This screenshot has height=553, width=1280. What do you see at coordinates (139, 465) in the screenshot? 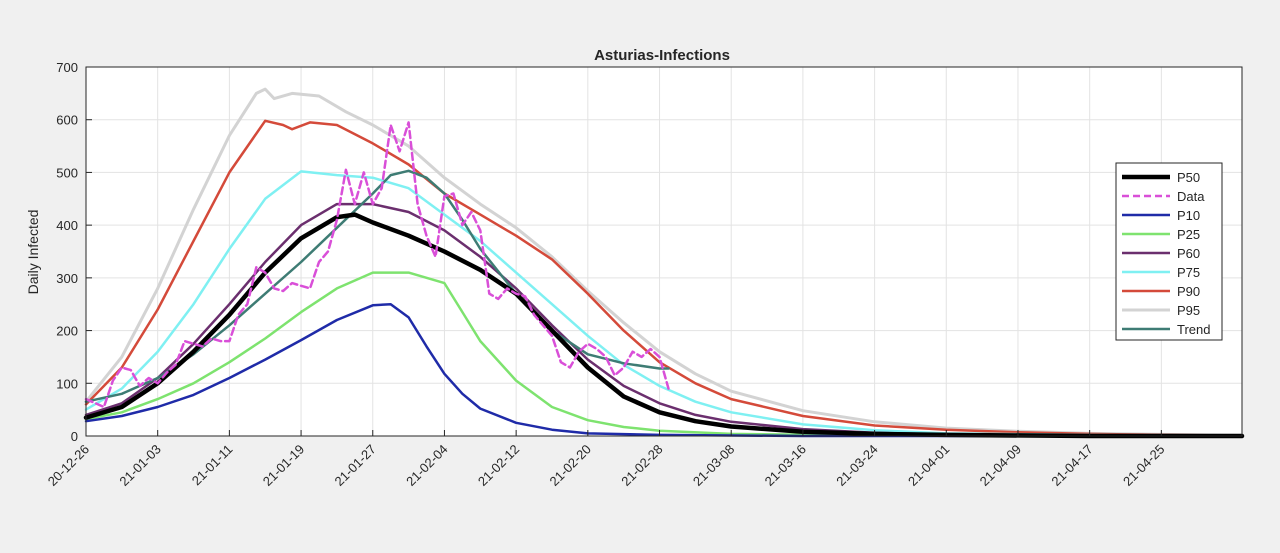
I see `x-tick-label: 21-01-03` at bounding box center [139, 465].